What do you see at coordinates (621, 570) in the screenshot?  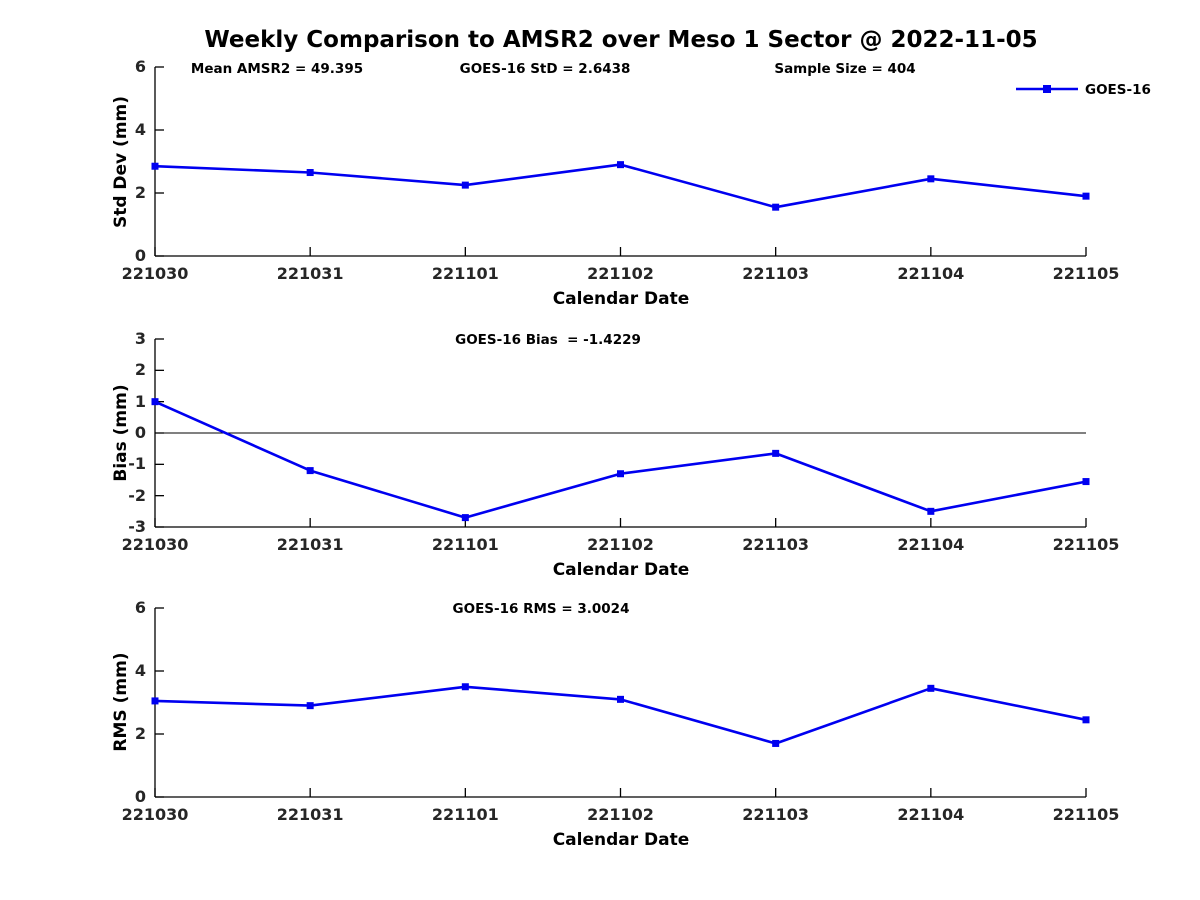 I see `x-axis-label-panel2: Calendar Date` at bounding box center [621, 570].